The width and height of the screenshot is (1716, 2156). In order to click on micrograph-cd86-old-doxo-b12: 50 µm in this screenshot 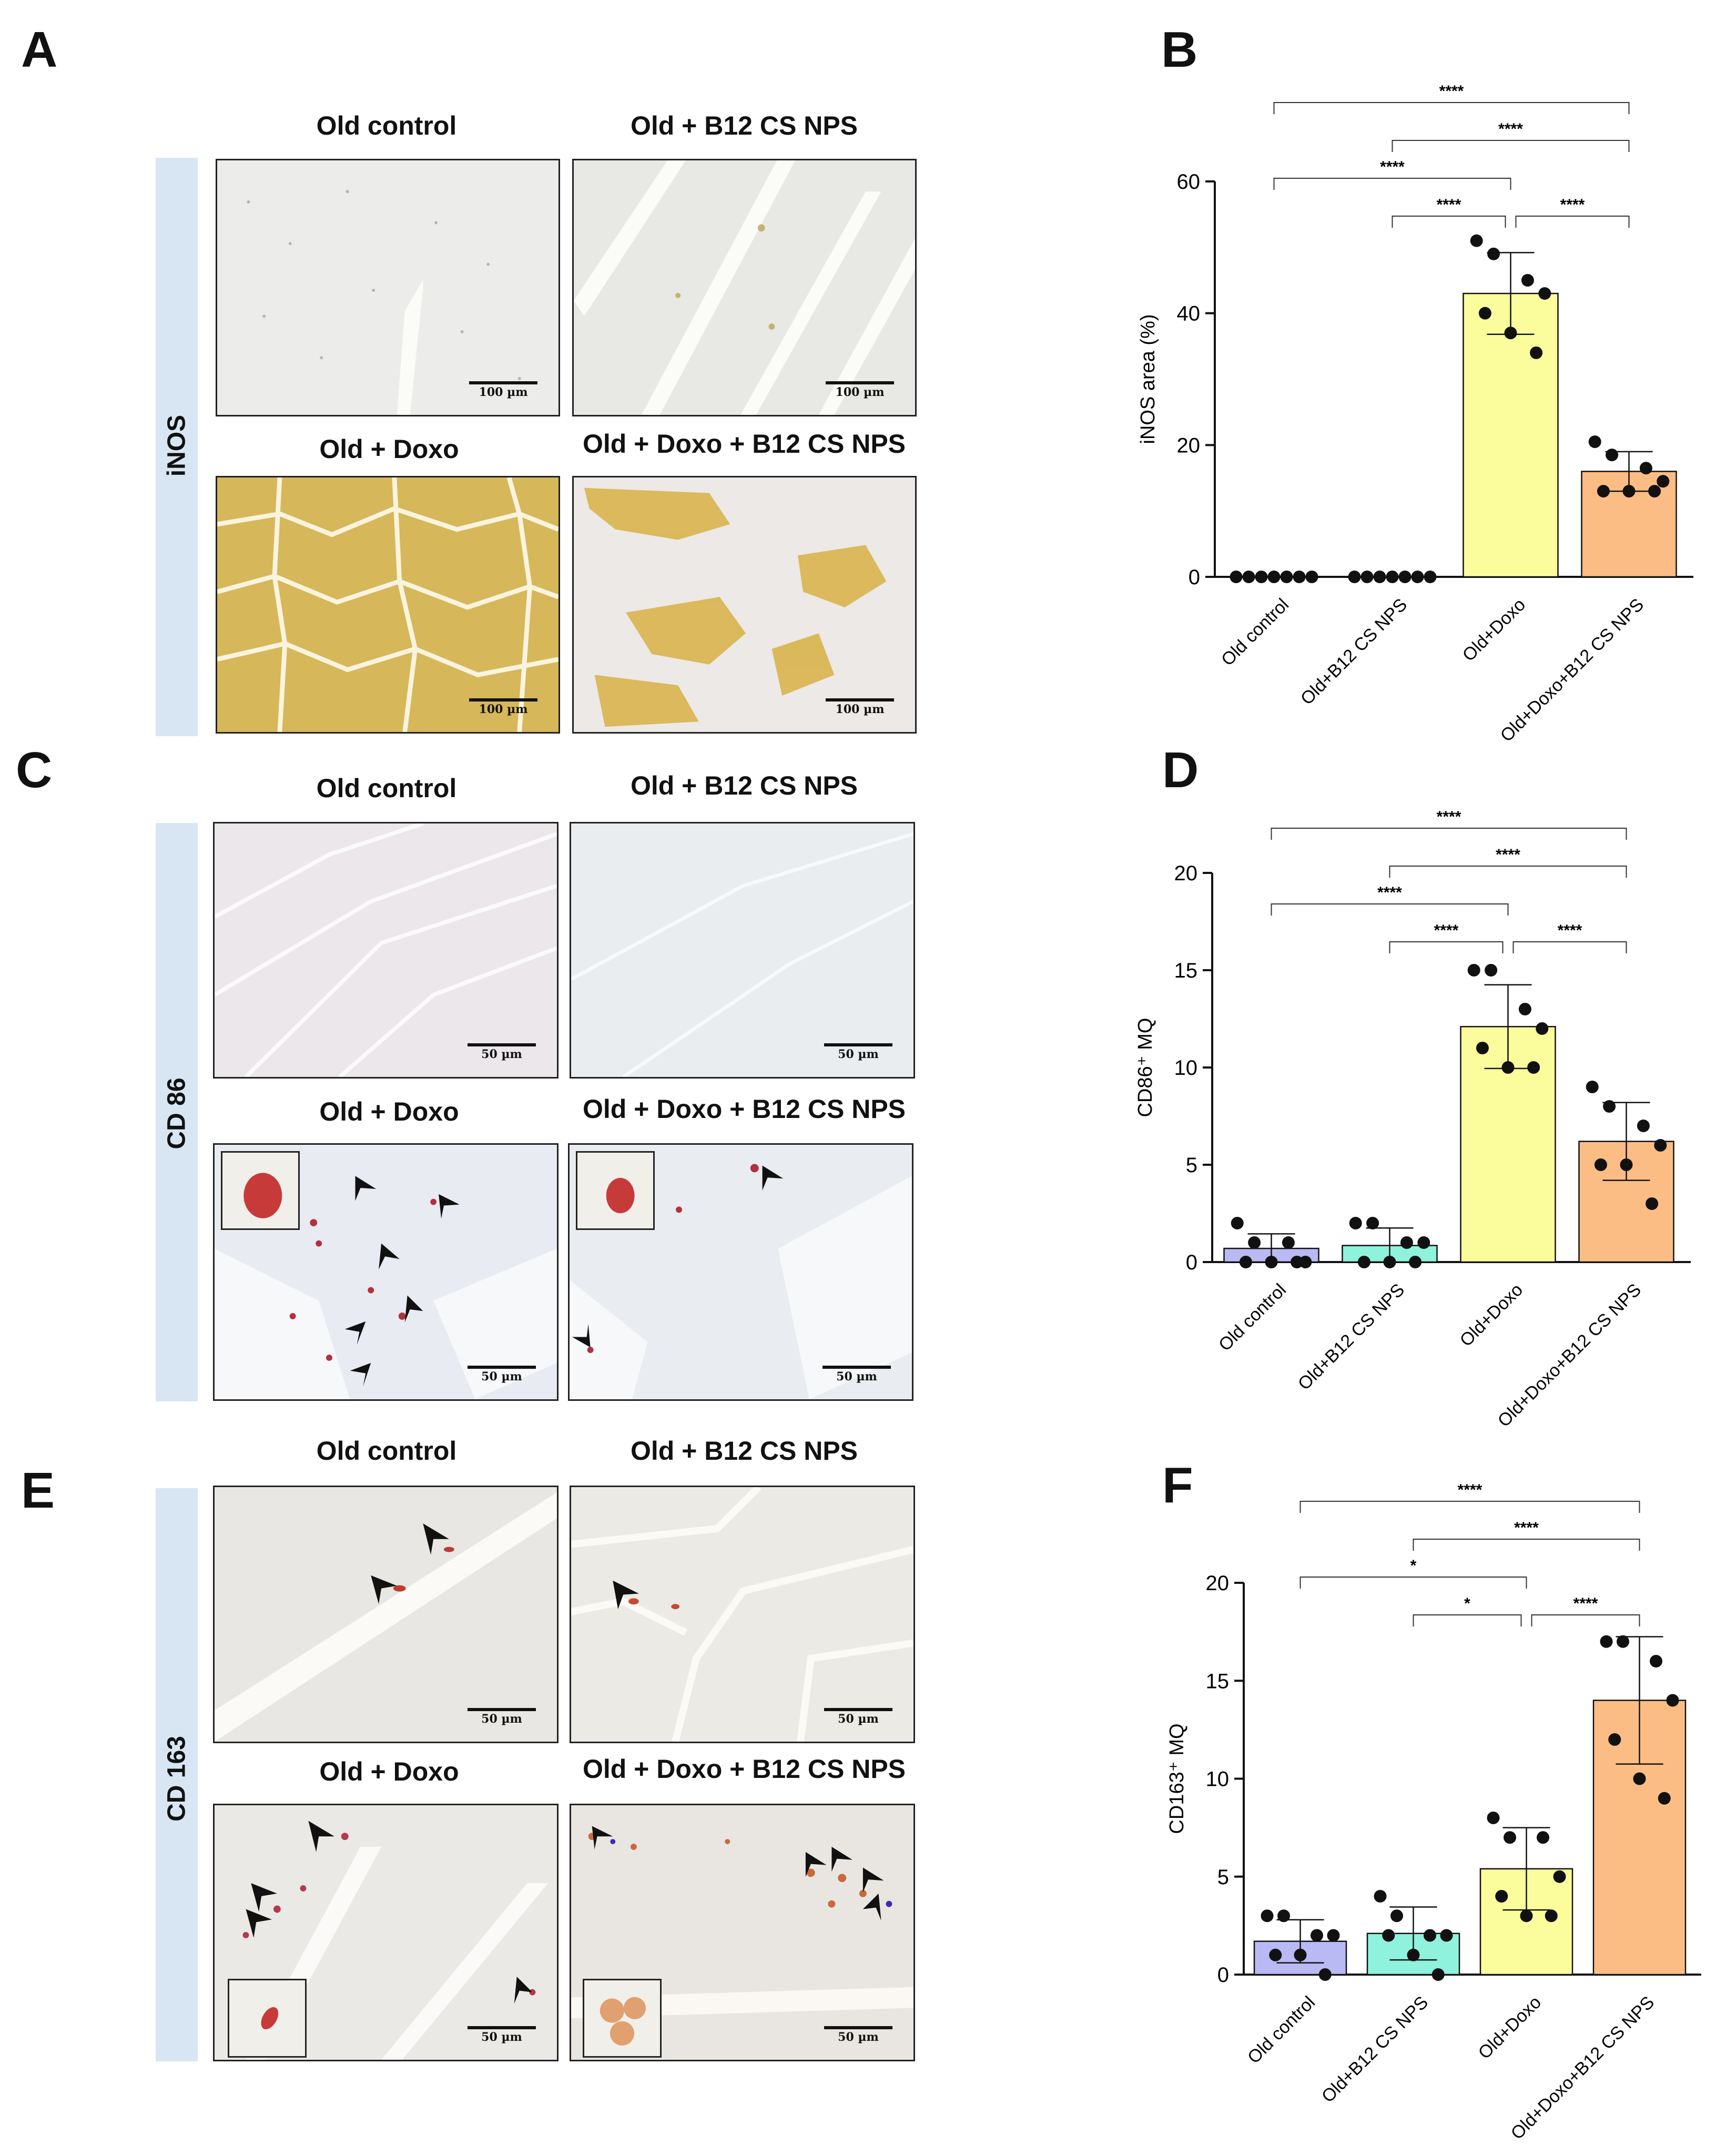, I will do `click(740, 1272)`.